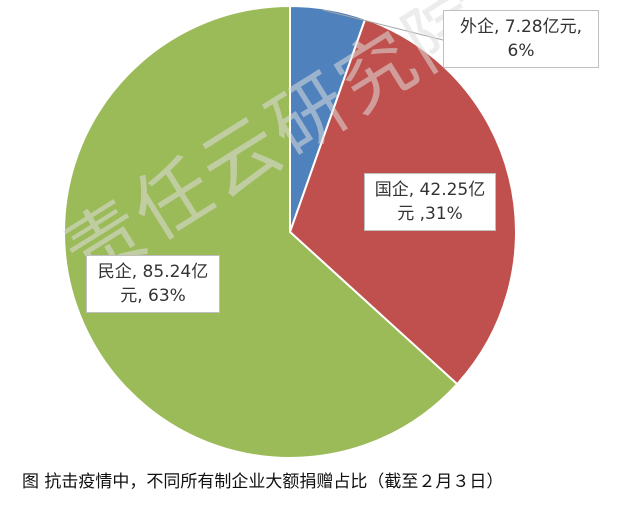 The width and height of the screenshot is (640, 505). What do you see at coordinates (263, 482) in the screenshot?
I see `figure-caption: 图 抗击疫情中，不同所有制企业大额捐赠占比（截至２月３日）` at bounding box center [263, 482].